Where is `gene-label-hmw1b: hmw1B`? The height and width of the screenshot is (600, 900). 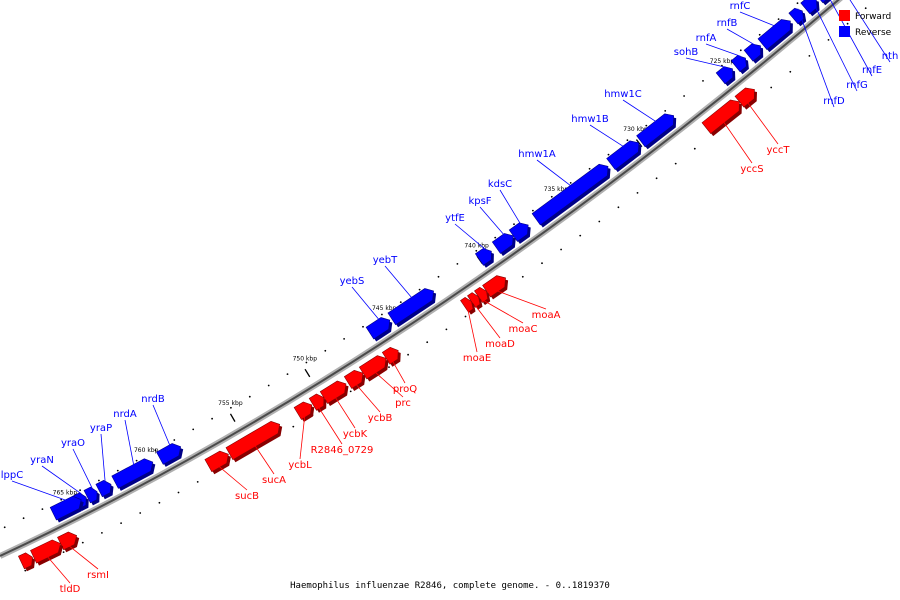
gene-label-hmw1b: hmw1B is located at coordinates (590, 119).